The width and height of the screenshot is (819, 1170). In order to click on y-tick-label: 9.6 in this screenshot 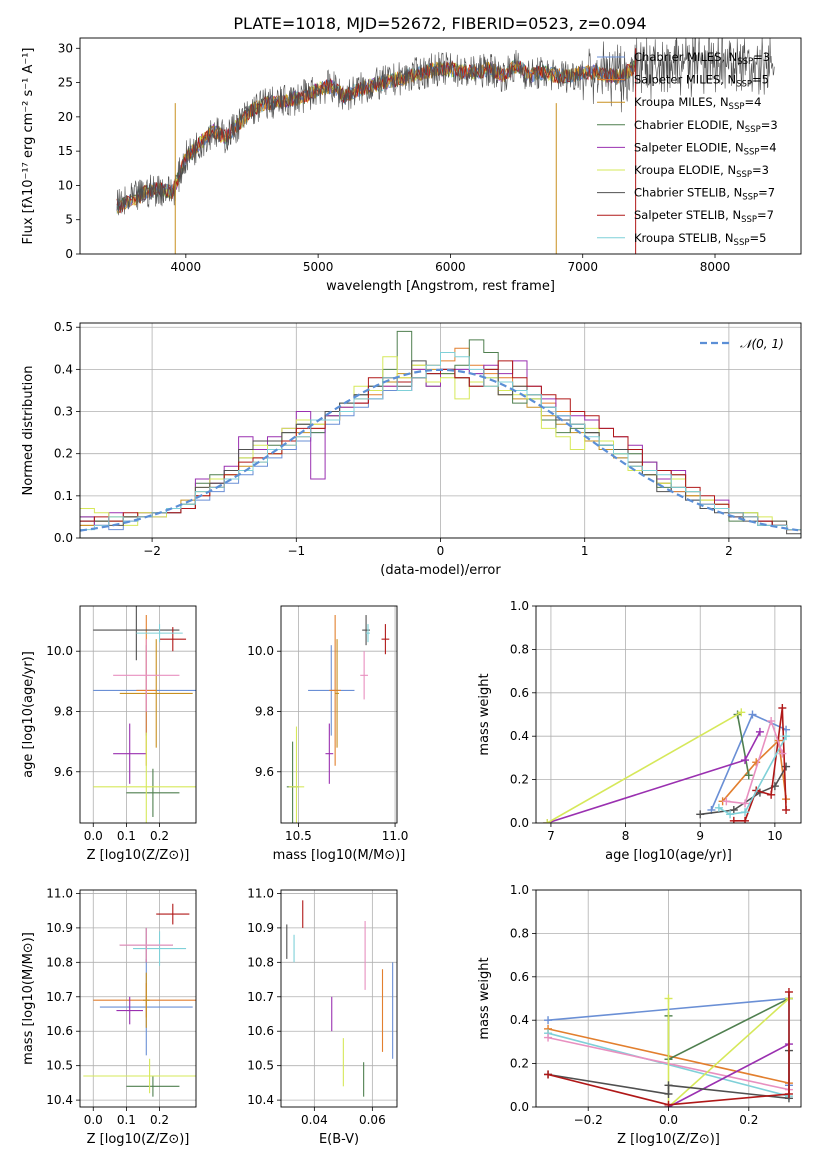, I will do `click(63, 772)`.